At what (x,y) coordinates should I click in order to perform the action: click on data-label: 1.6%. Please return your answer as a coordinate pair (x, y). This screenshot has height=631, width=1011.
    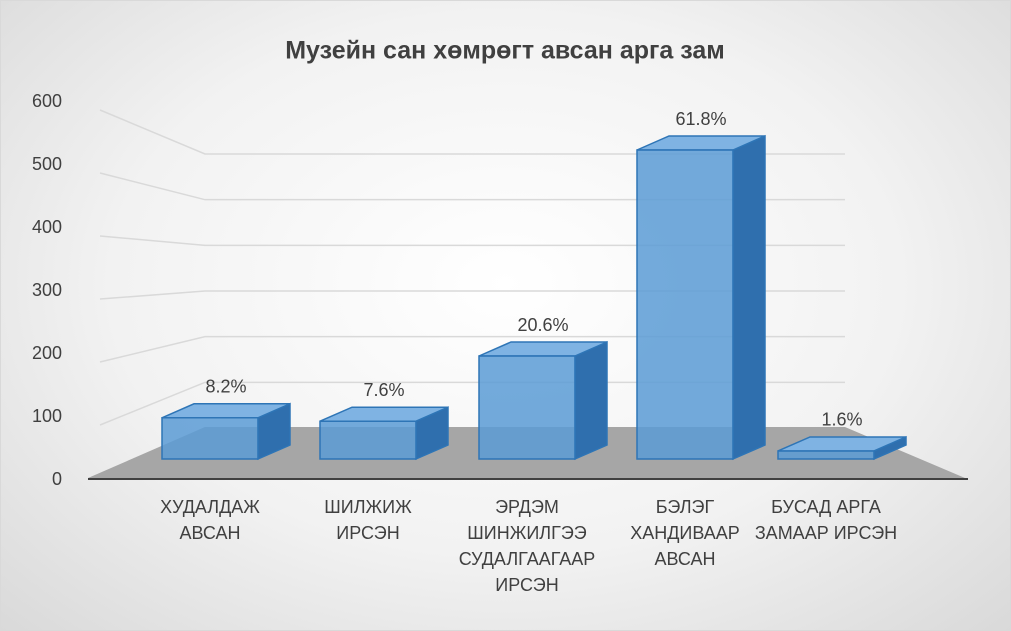
    Looking at the image, I should click on (841, 420).